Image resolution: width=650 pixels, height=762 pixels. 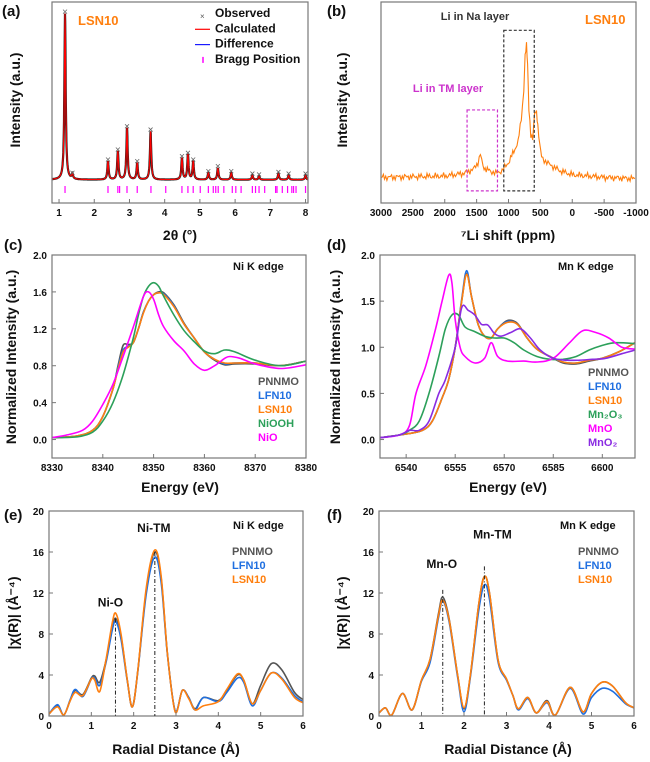 What do you see at coordinates (258, 526) in the screenshot?
I see `sample-annotation: Ni K edge` at bounding box center [258, 526].